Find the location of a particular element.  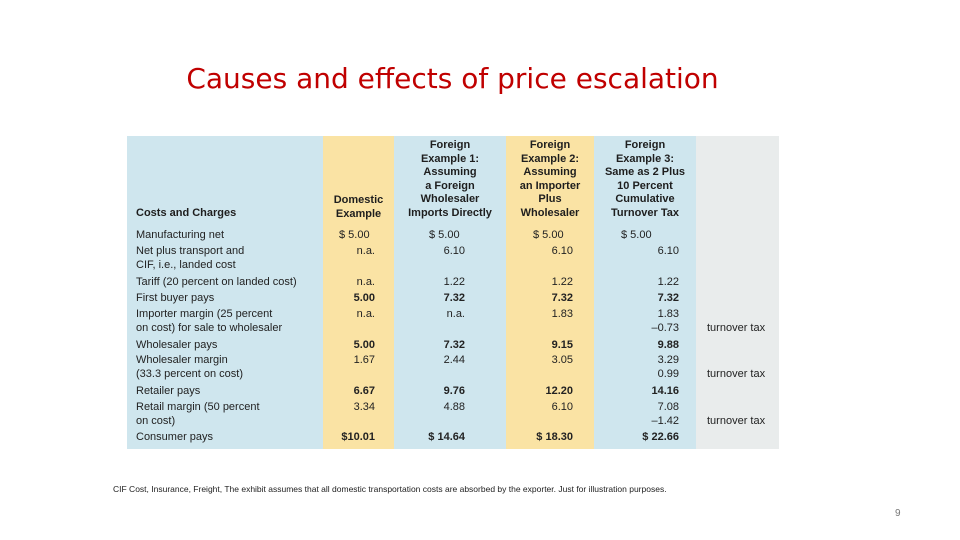

cell-example-2: 7.32 is located at coordinates (562, 298).